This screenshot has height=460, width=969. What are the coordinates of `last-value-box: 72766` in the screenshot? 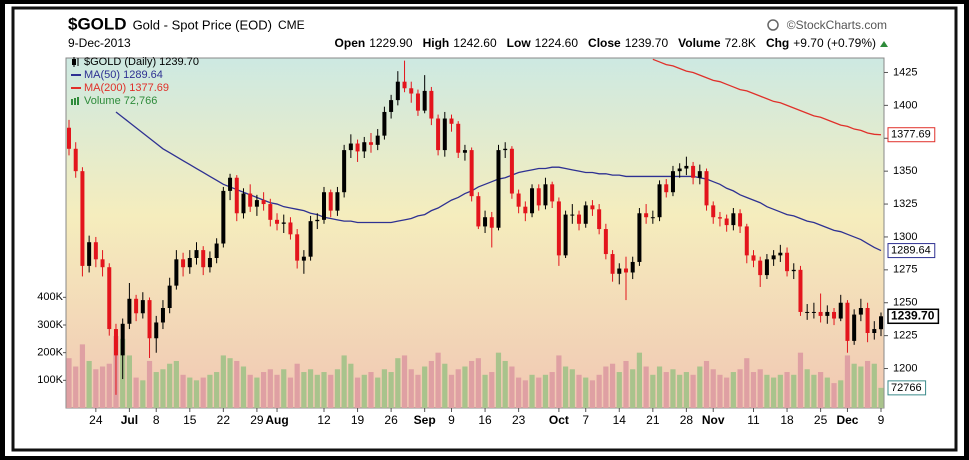 It's located at (907, 388).